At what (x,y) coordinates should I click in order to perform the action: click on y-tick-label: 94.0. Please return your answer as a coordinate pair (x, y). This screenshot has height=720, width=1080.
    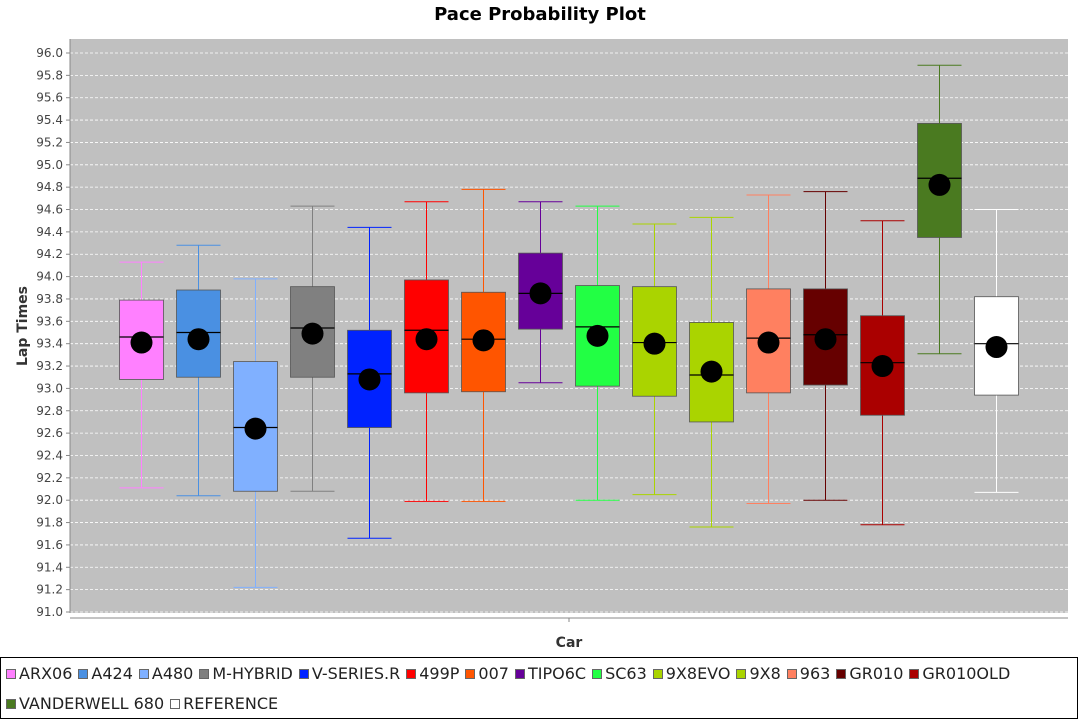
    Looking at the image, I should click on (49, 277).